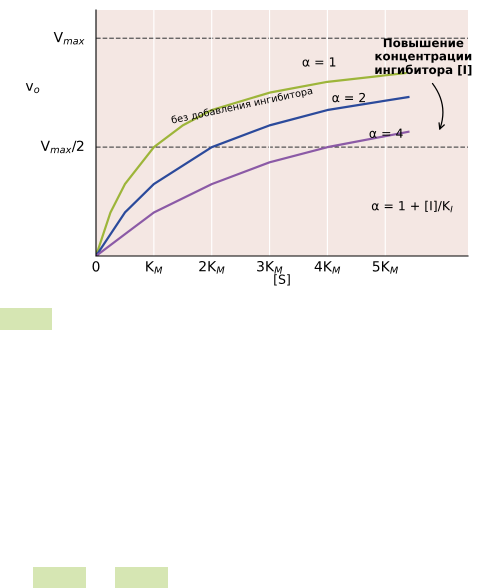 This screenshot has width=478, height=588. I want to click on x-axis-title: [S], so click(282, 280).